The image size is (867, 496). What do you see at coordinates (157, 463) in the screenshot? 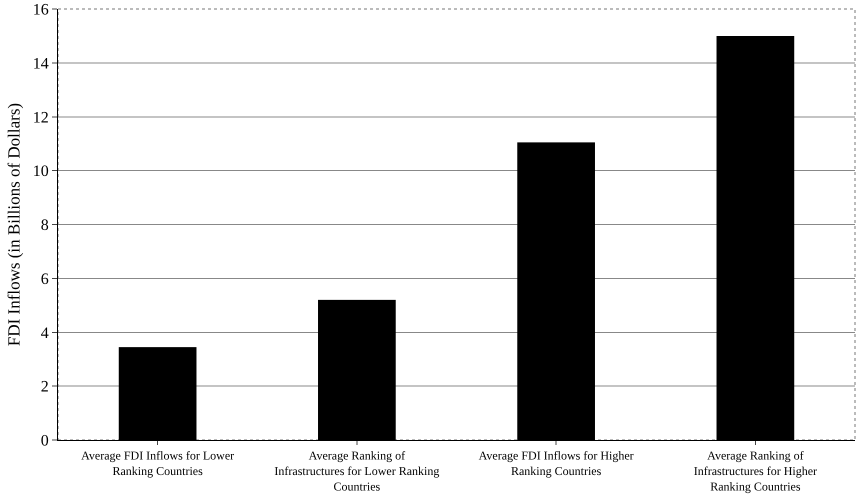
I see `x-tick-label: Average FDI Inflows for Lower Ranking Countries` at bounding box center [157, 463].